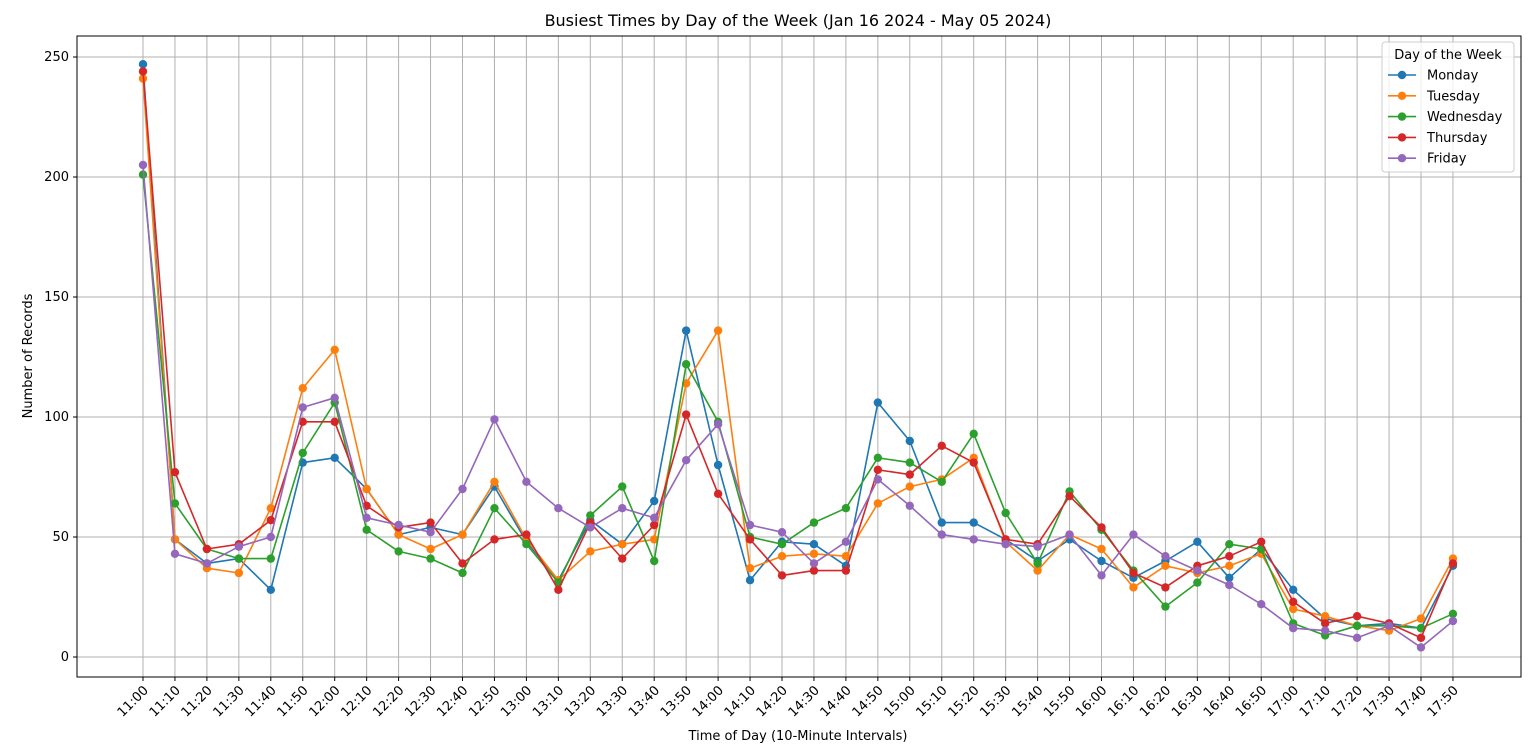 The image size is (1536, 754). What do you see at coordinates (1059, 701) in the screenshot?
I see `x-tick-label: 15:50` at bounding box center [1059, 701].